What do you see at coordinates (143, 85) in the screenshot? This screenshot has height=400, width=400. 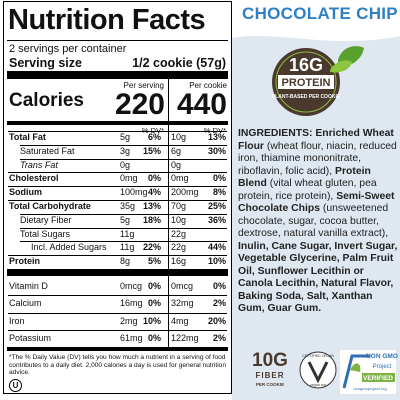 I see `column-header: Per serving` at bounding box center [143, 85].